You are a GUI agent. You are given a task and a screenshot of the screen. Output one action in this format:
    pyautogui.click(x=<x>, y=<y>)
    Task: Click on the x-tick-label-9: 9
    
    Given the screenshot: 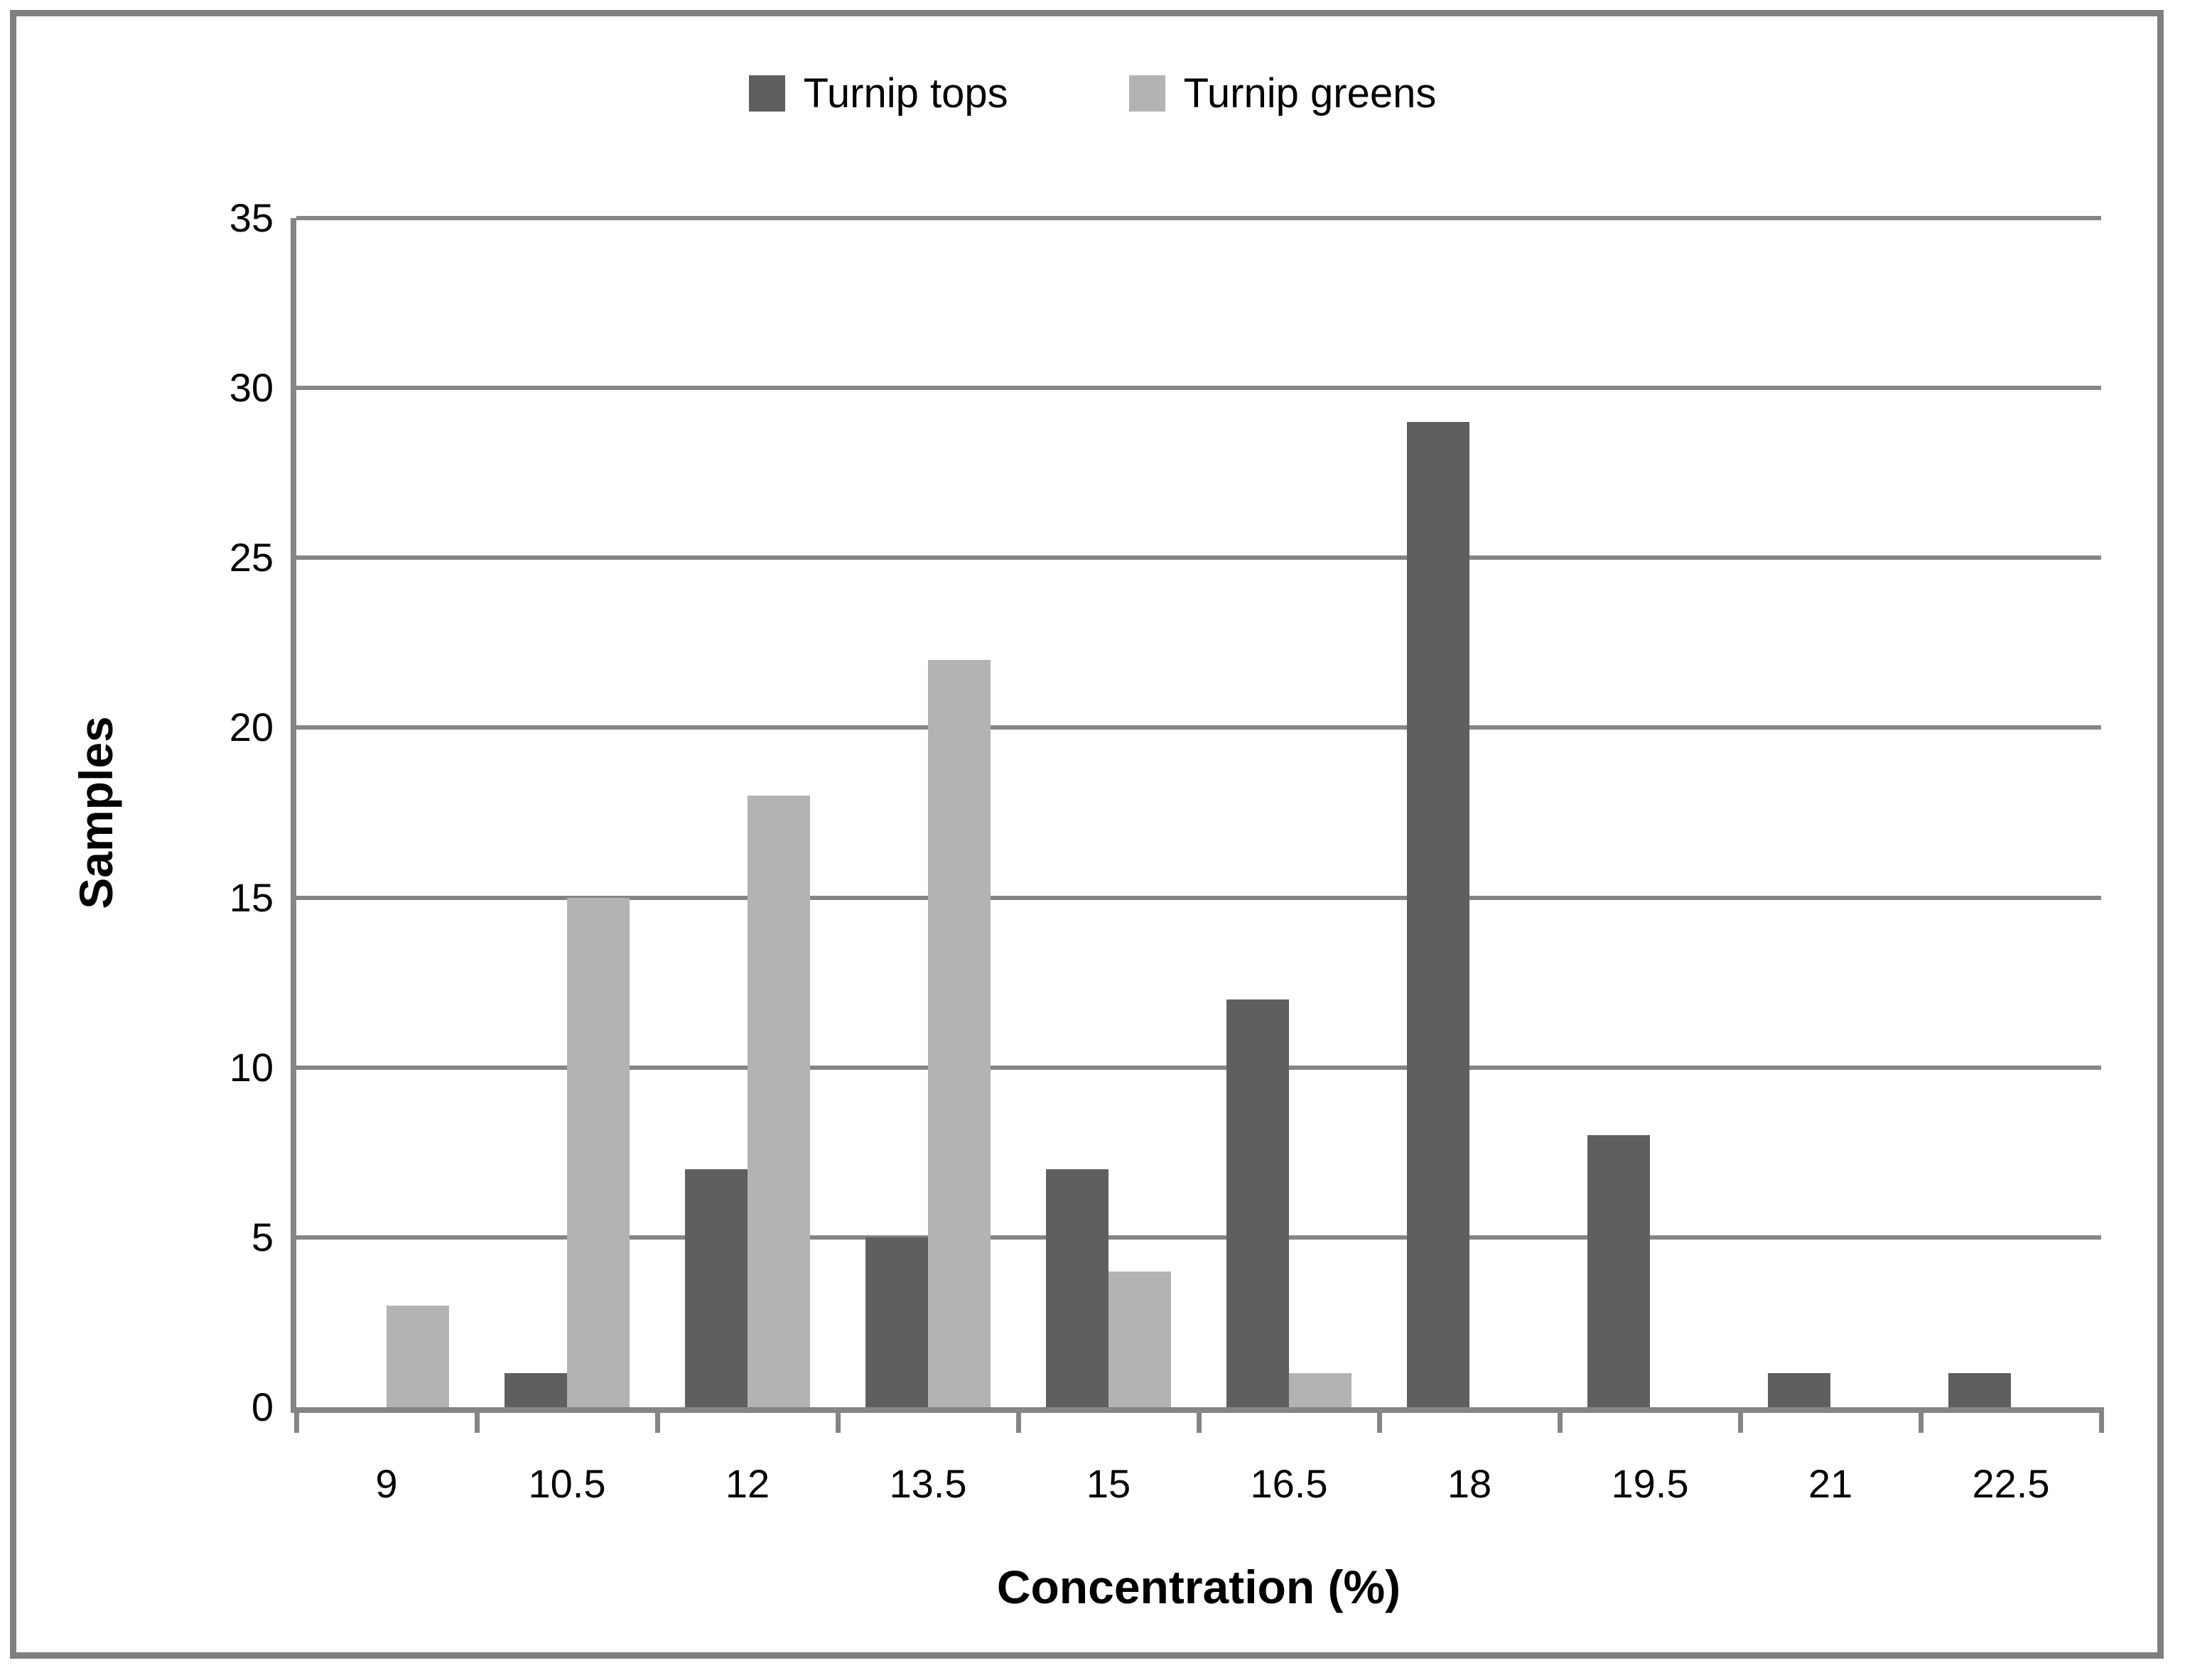 What is the action you would take?
    pyautogui.click(x=386, y=1483)
    